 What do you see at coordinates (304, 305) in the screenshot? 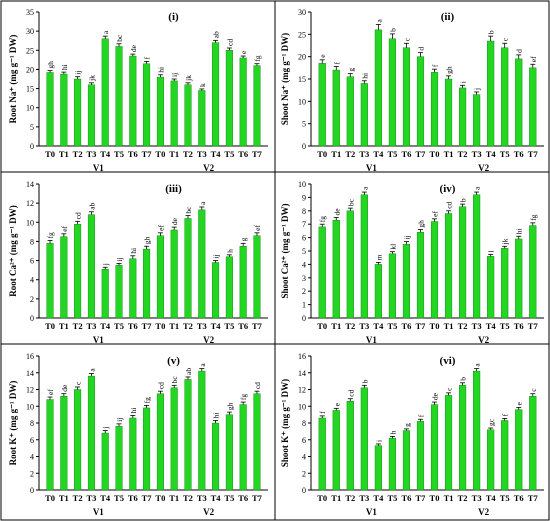
I see `y-tick-label: 1` at bounding box center [304, 305].